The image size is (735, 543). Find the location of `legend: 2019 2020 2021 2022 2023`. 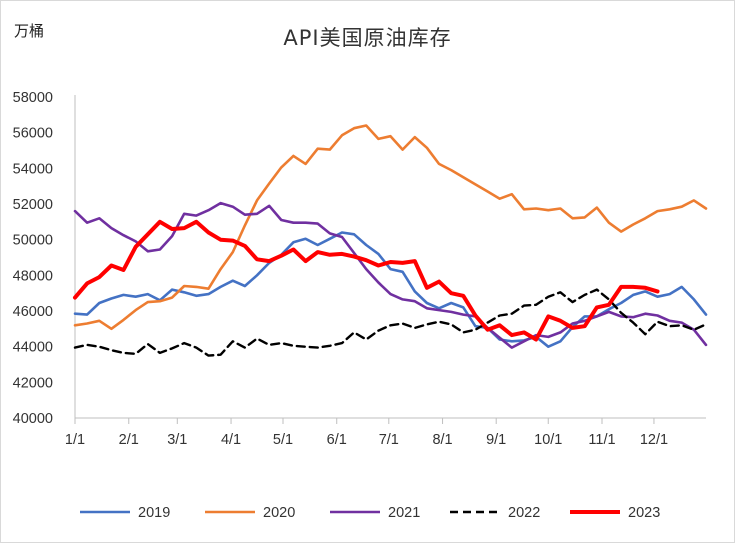

legend: 2019 2020 2021 2022 2023 is located at coordinates (370, 513).